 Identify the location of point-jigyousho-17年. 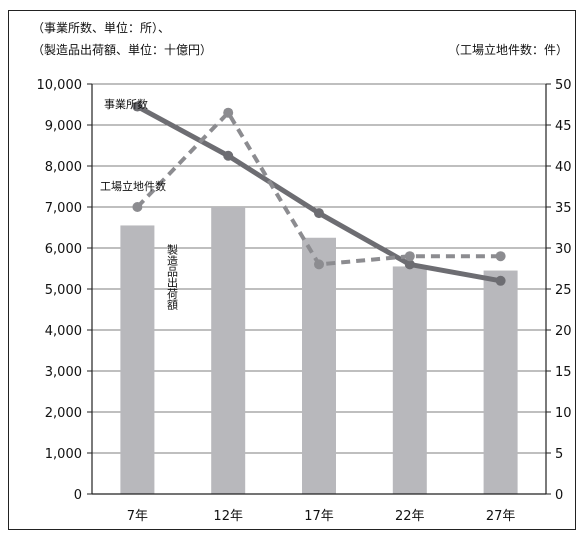
(319, 213).